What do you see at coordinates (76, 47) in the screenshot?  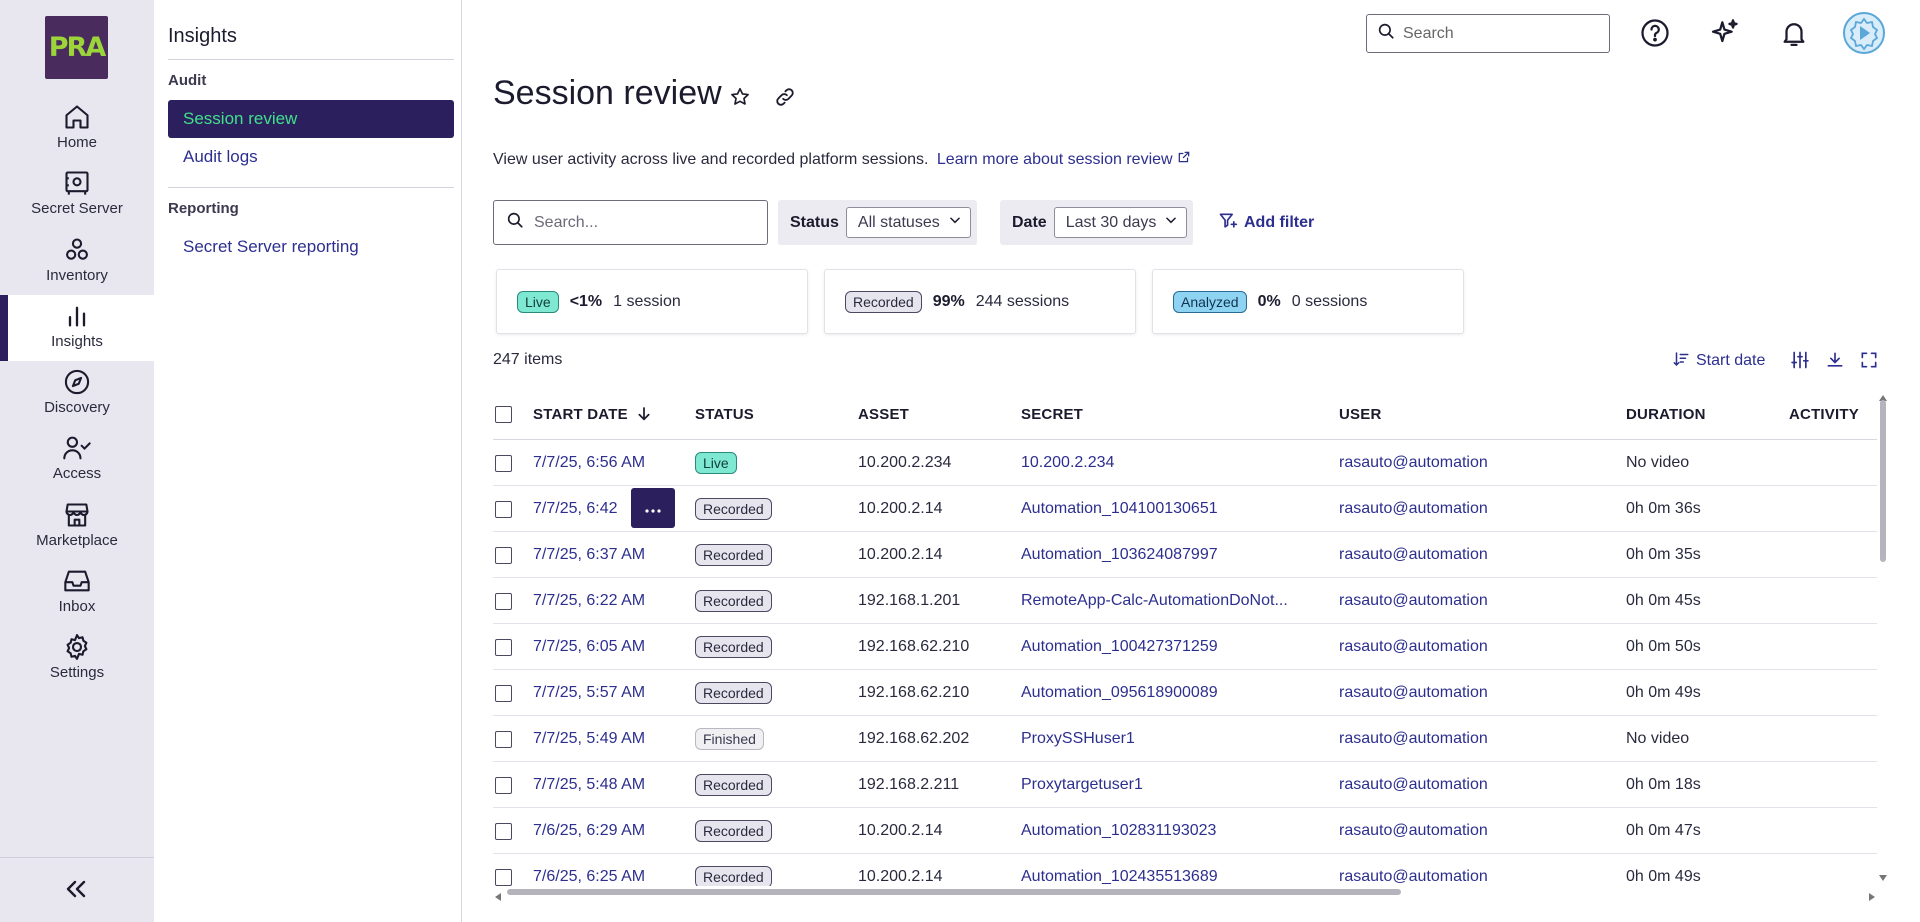 I see `pra-logo: PRA` at bounding box center [76, 47].